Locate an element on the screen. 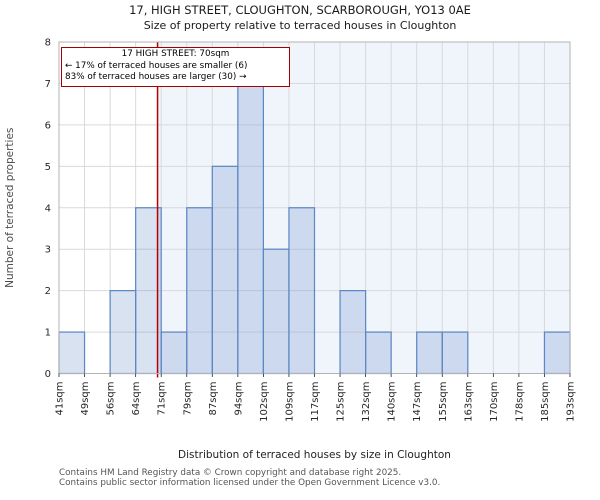  x-tick-label: 117sqm is located at coordinates (315, 402).